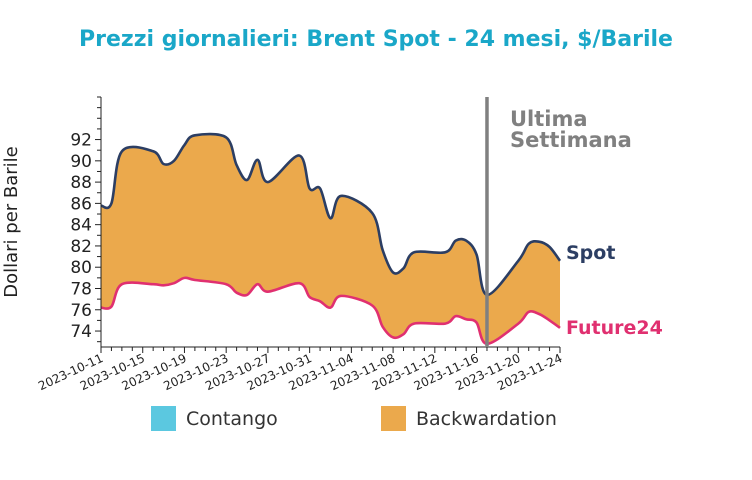  Describe the element at coordinates (81, 332) in the screenshot. I see `y-tick-label: 74` at that location.